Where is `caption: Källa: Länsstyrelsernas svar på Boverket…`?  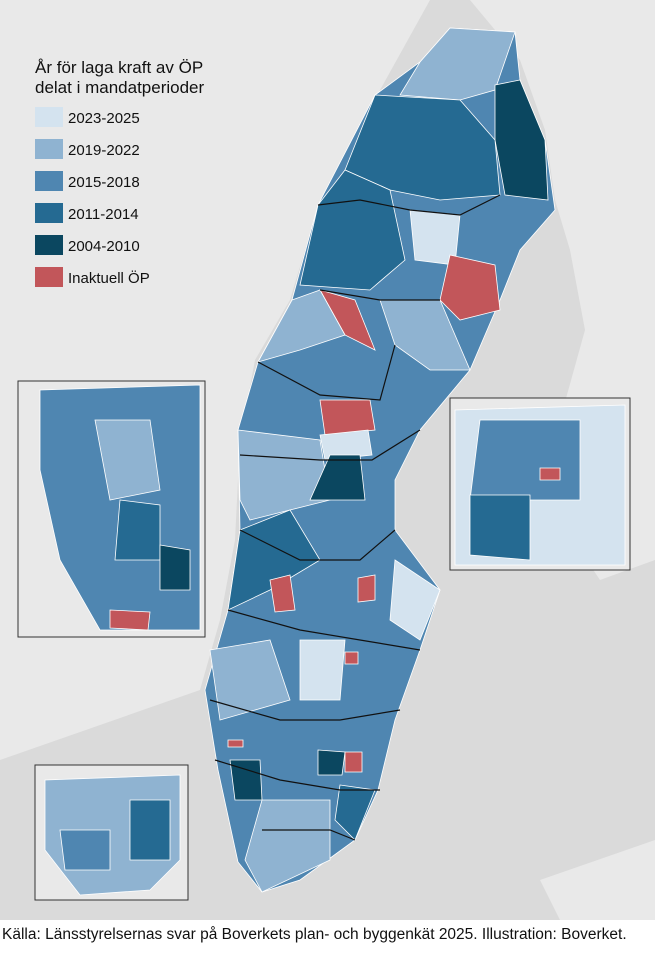 caption: Källa: Länsstyrelsernas svar på Boverket… is located at coordinates (314, 934).